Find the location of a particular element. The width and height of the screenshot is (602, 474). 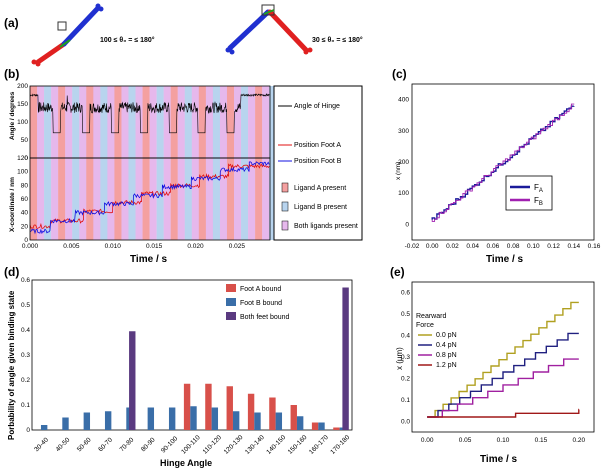

d-legend-b: Foot B bound is located at coordinates (261, 303).